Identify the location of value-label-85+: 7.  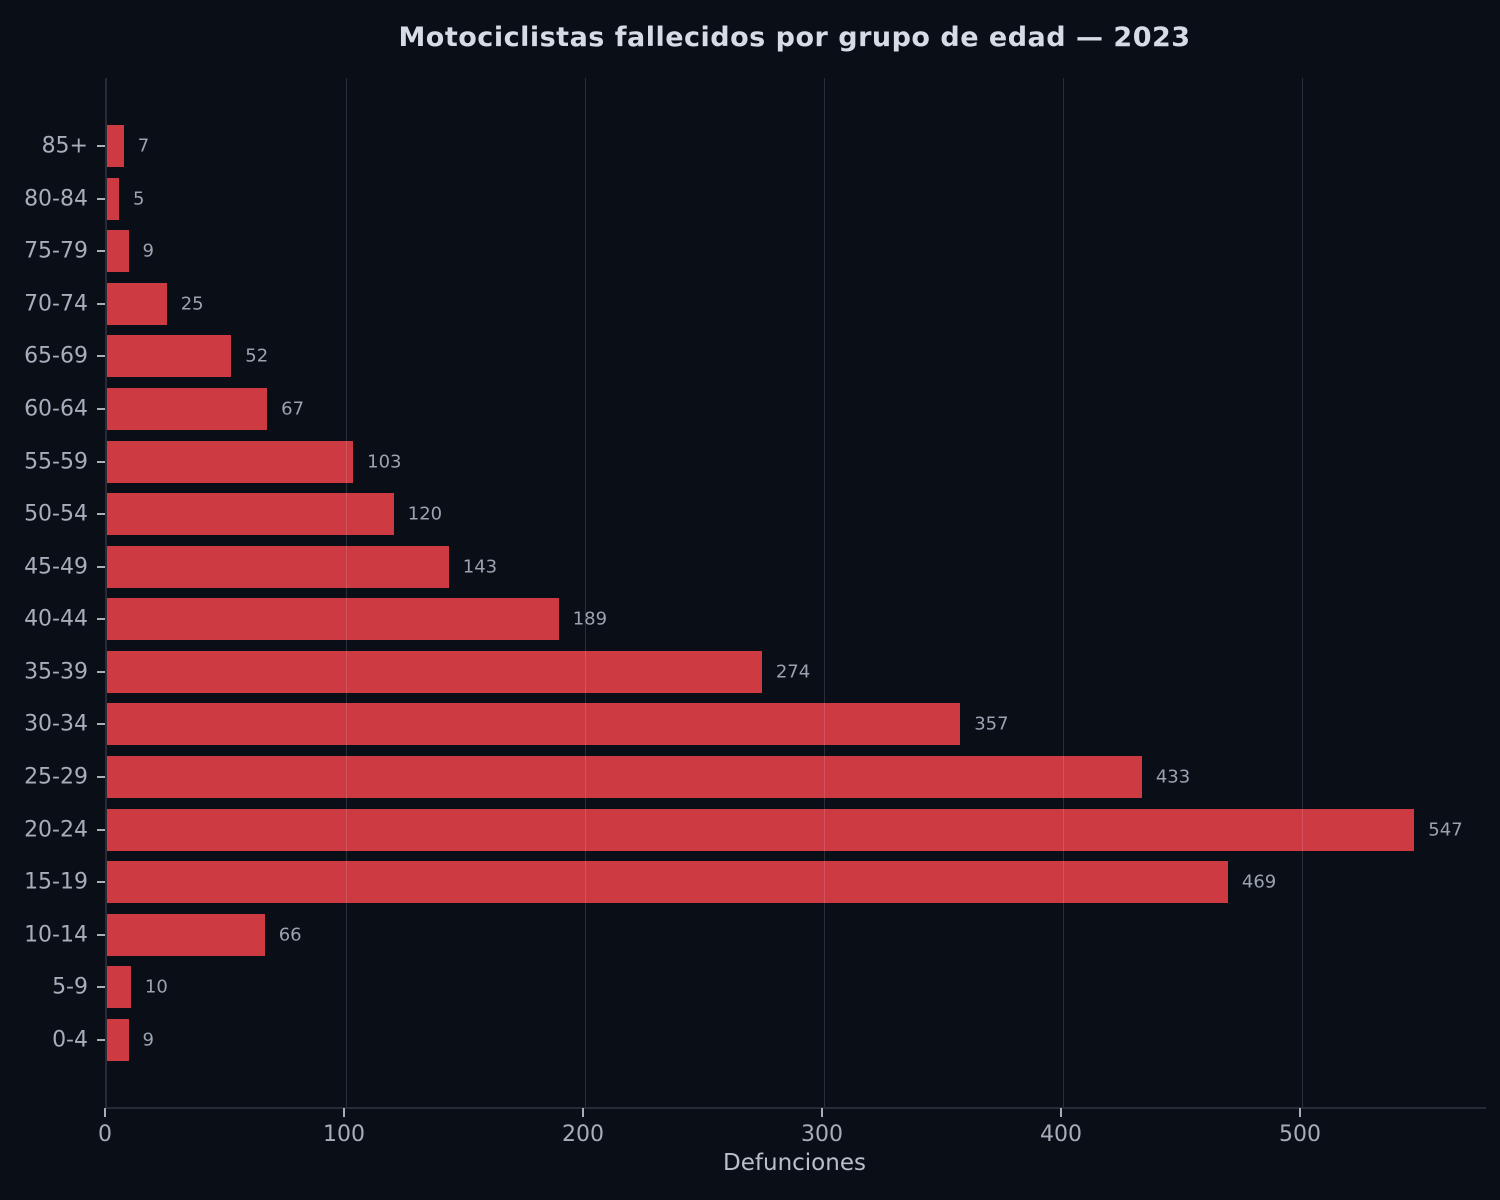
(143, 146).